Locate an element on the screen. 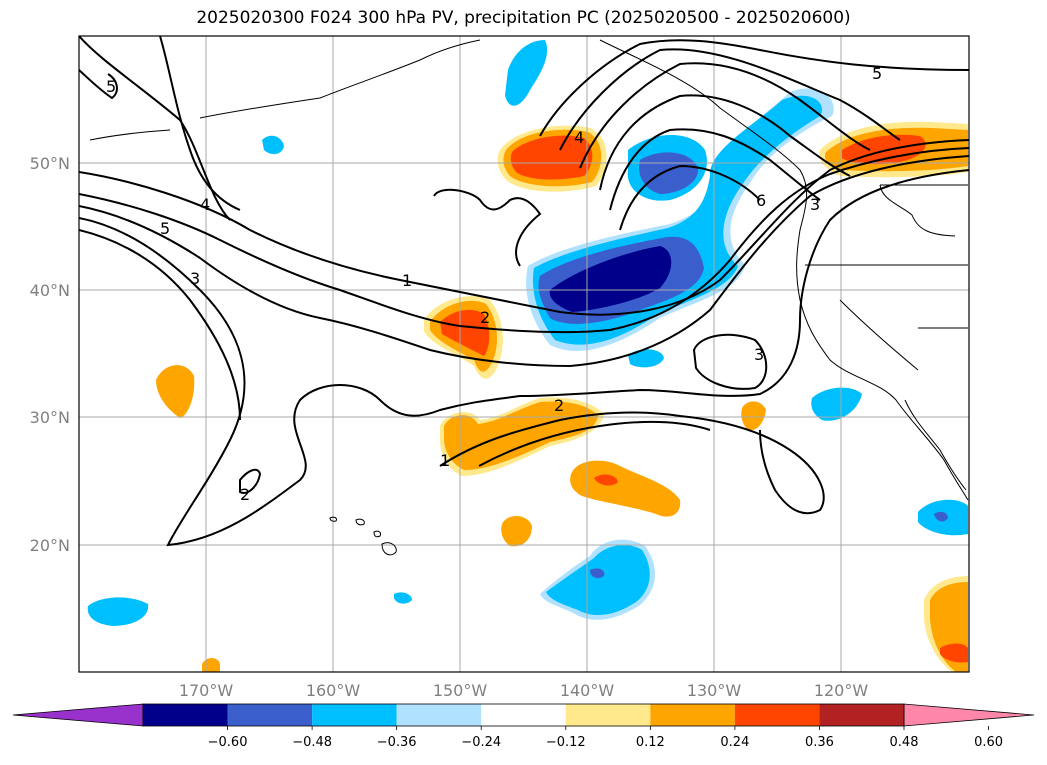 The image size is (1047, 765). colorbar-tick-label: −0.12 is located at coordinates (566, 742).